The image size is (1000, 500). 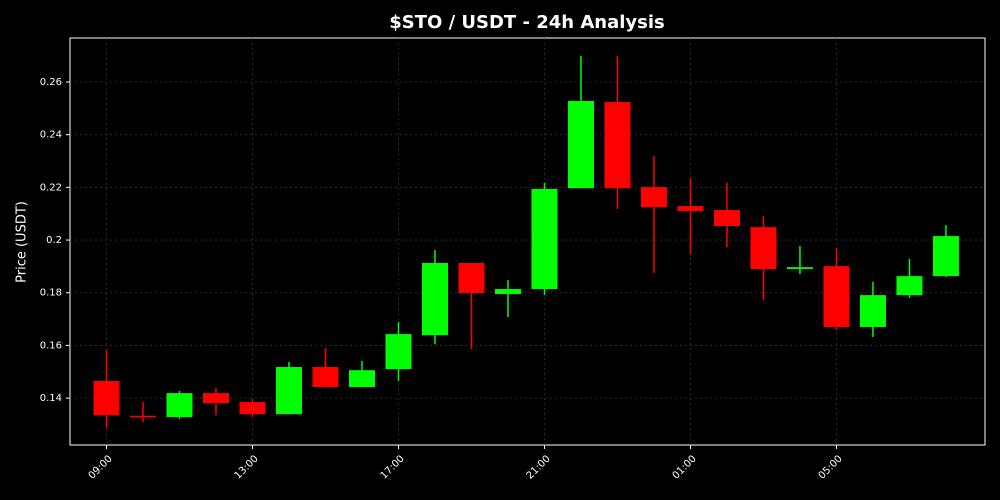 What do you see at coordinates (22, 242) in the screenshot?
I see `y-axis-label: Price (USDT)` at bounding box center [22, 242].